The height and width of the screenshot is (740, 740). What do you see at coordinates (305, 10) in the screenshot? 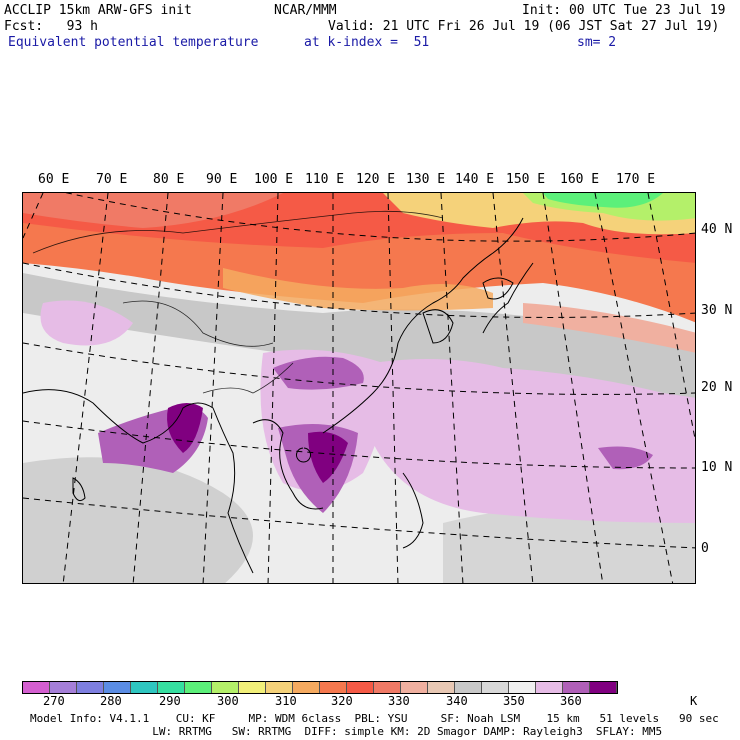
I see `institution-label: NCAR/MMM` at bounding box center [305, 10].